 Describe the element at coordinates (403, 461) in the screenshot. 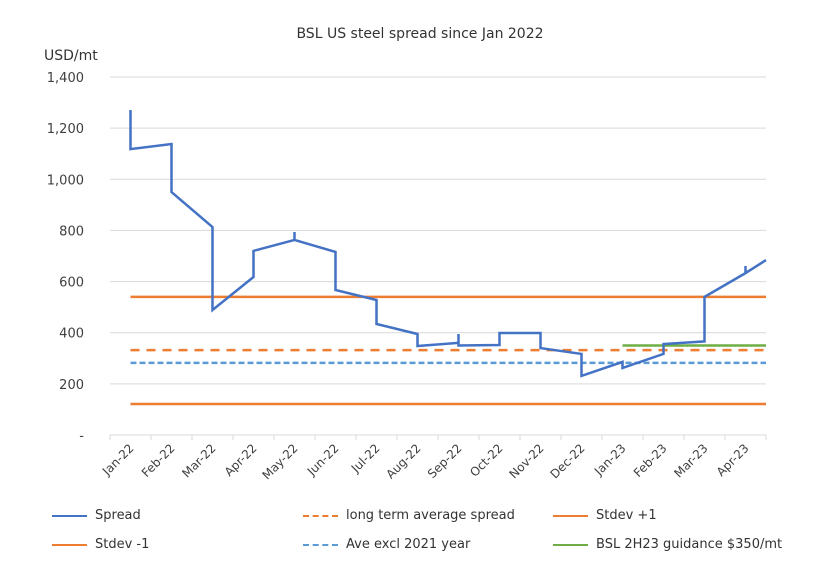

I see `x-tick-label: Aug-22` at that location.